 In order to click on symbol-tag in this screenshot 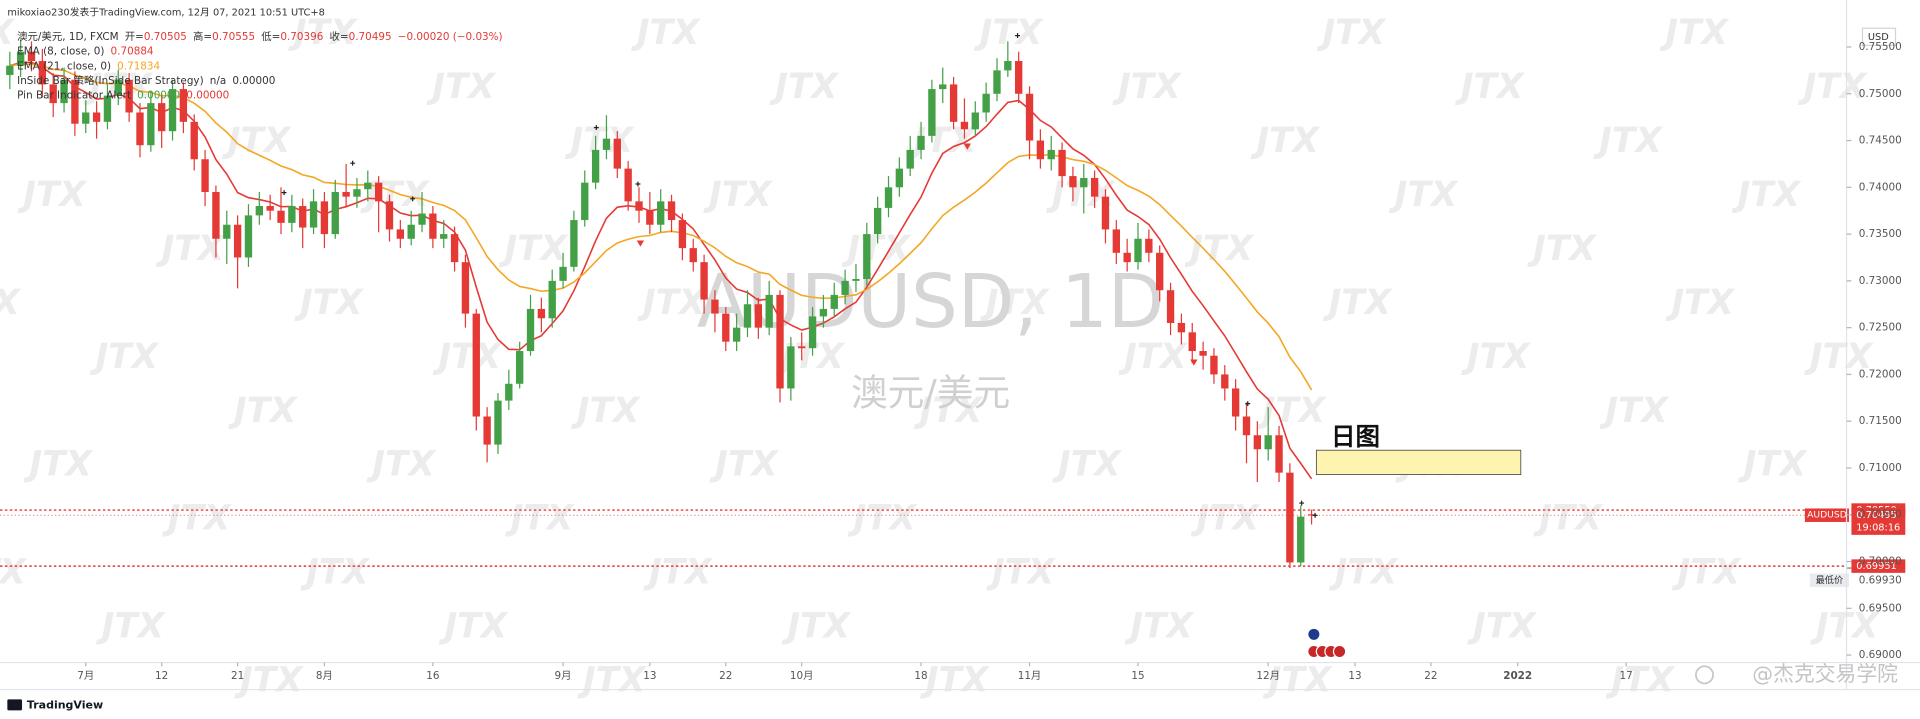, I will do `click(1826, 515)`.